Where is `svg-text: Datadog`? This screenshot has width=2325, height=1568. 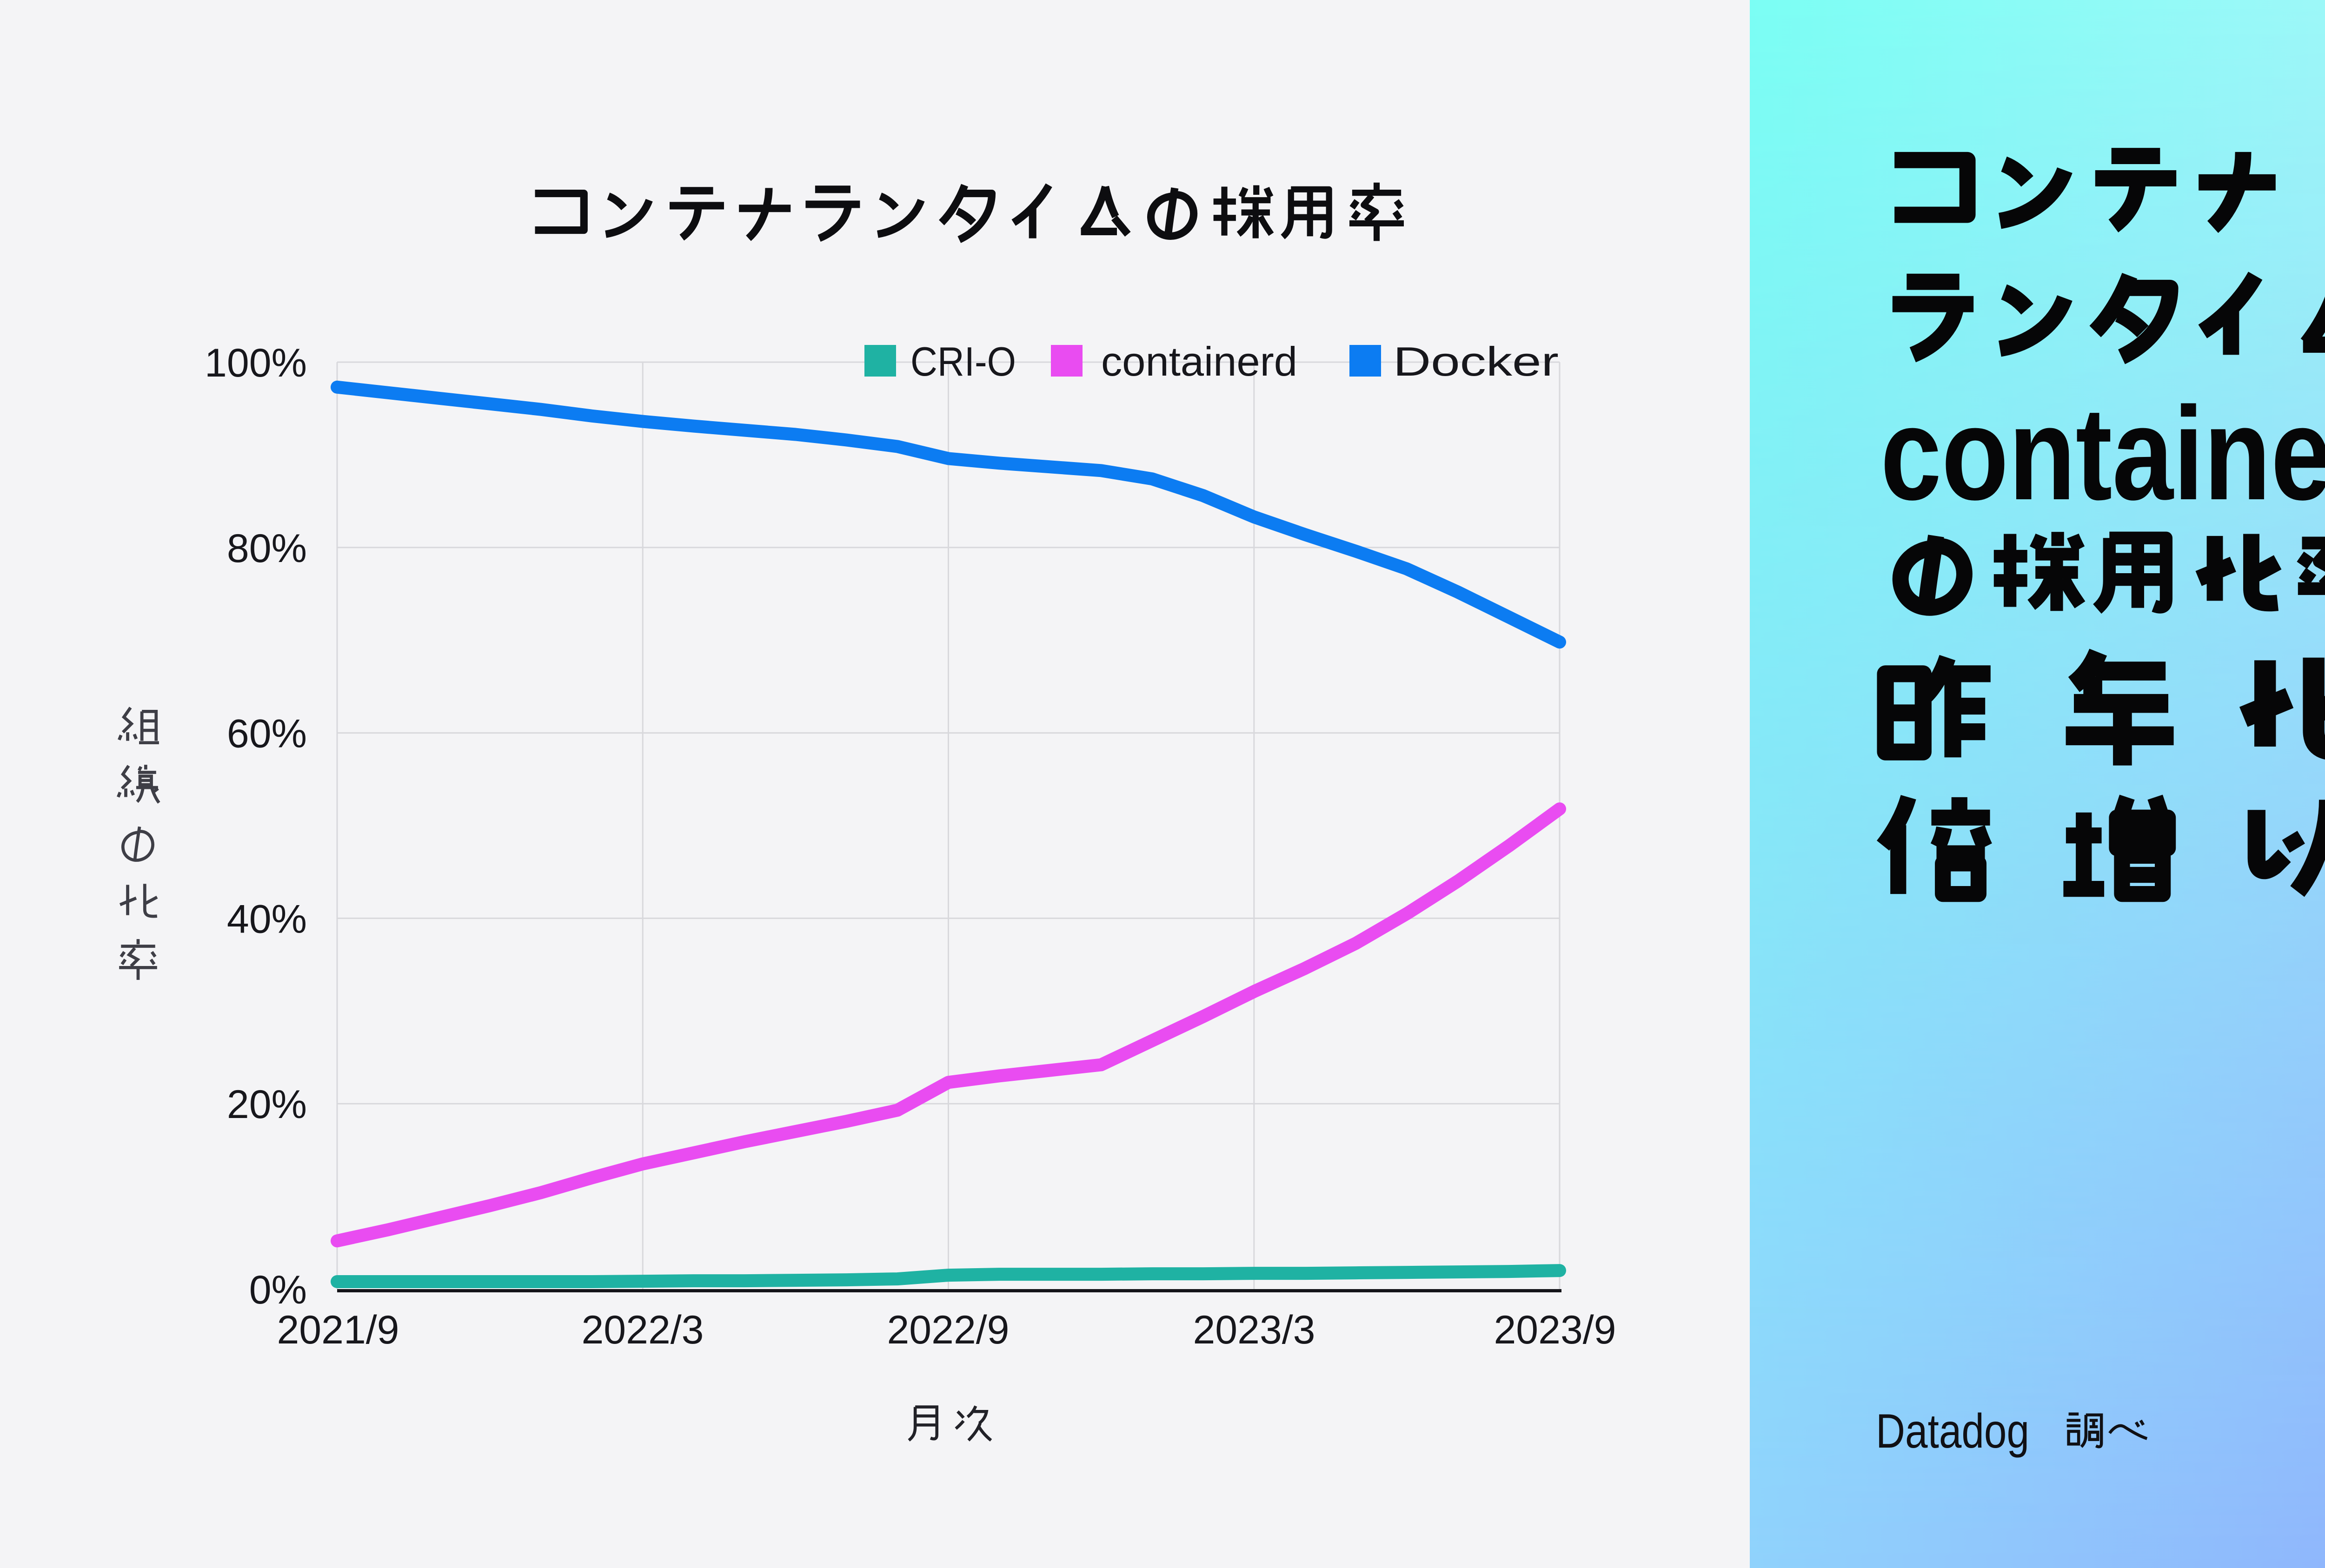 svg-text: Datadog is located at coordinates (1953, 1431).